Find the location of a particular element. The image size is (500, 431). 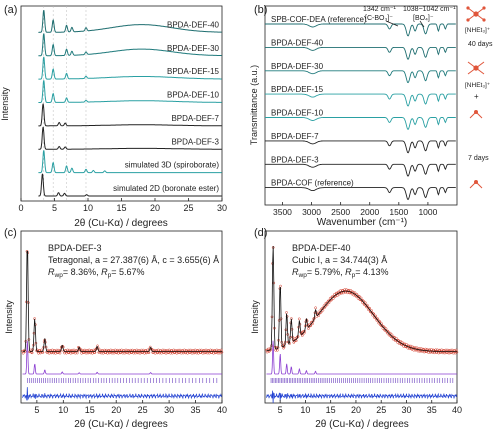

panel-c-ticks: 5 10 15 20 25 30 35 40 is located at coordinates (130, 407).